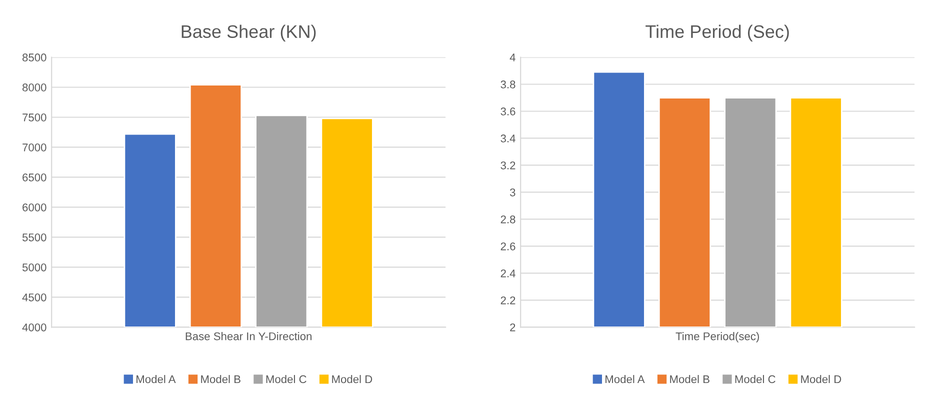 The width and height of the screenshot is (938, 409). I want to click on y-tick-label: 3.4, so click(508, 138).